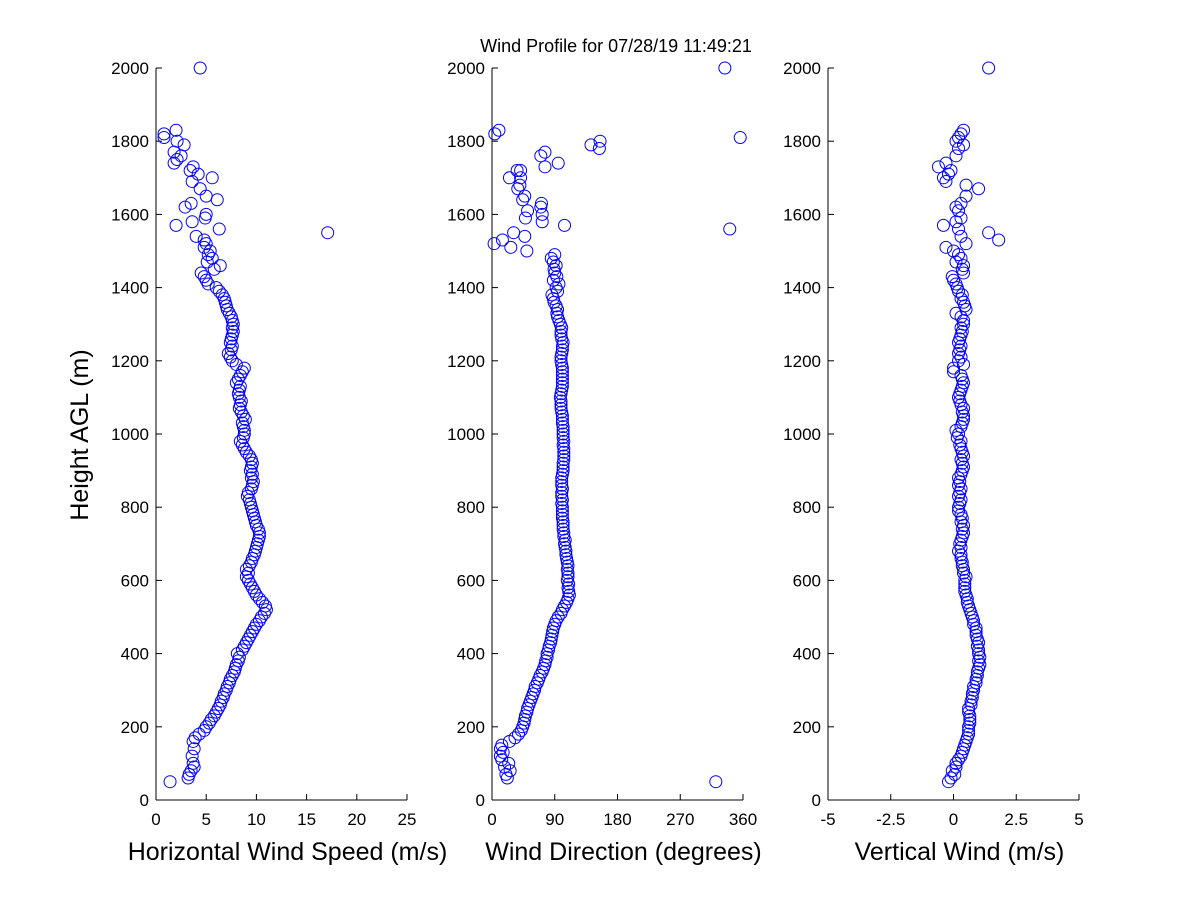 This screenshot has height=900, width=1200. I want to click on x-tick-label: 90, so click(554, 819).